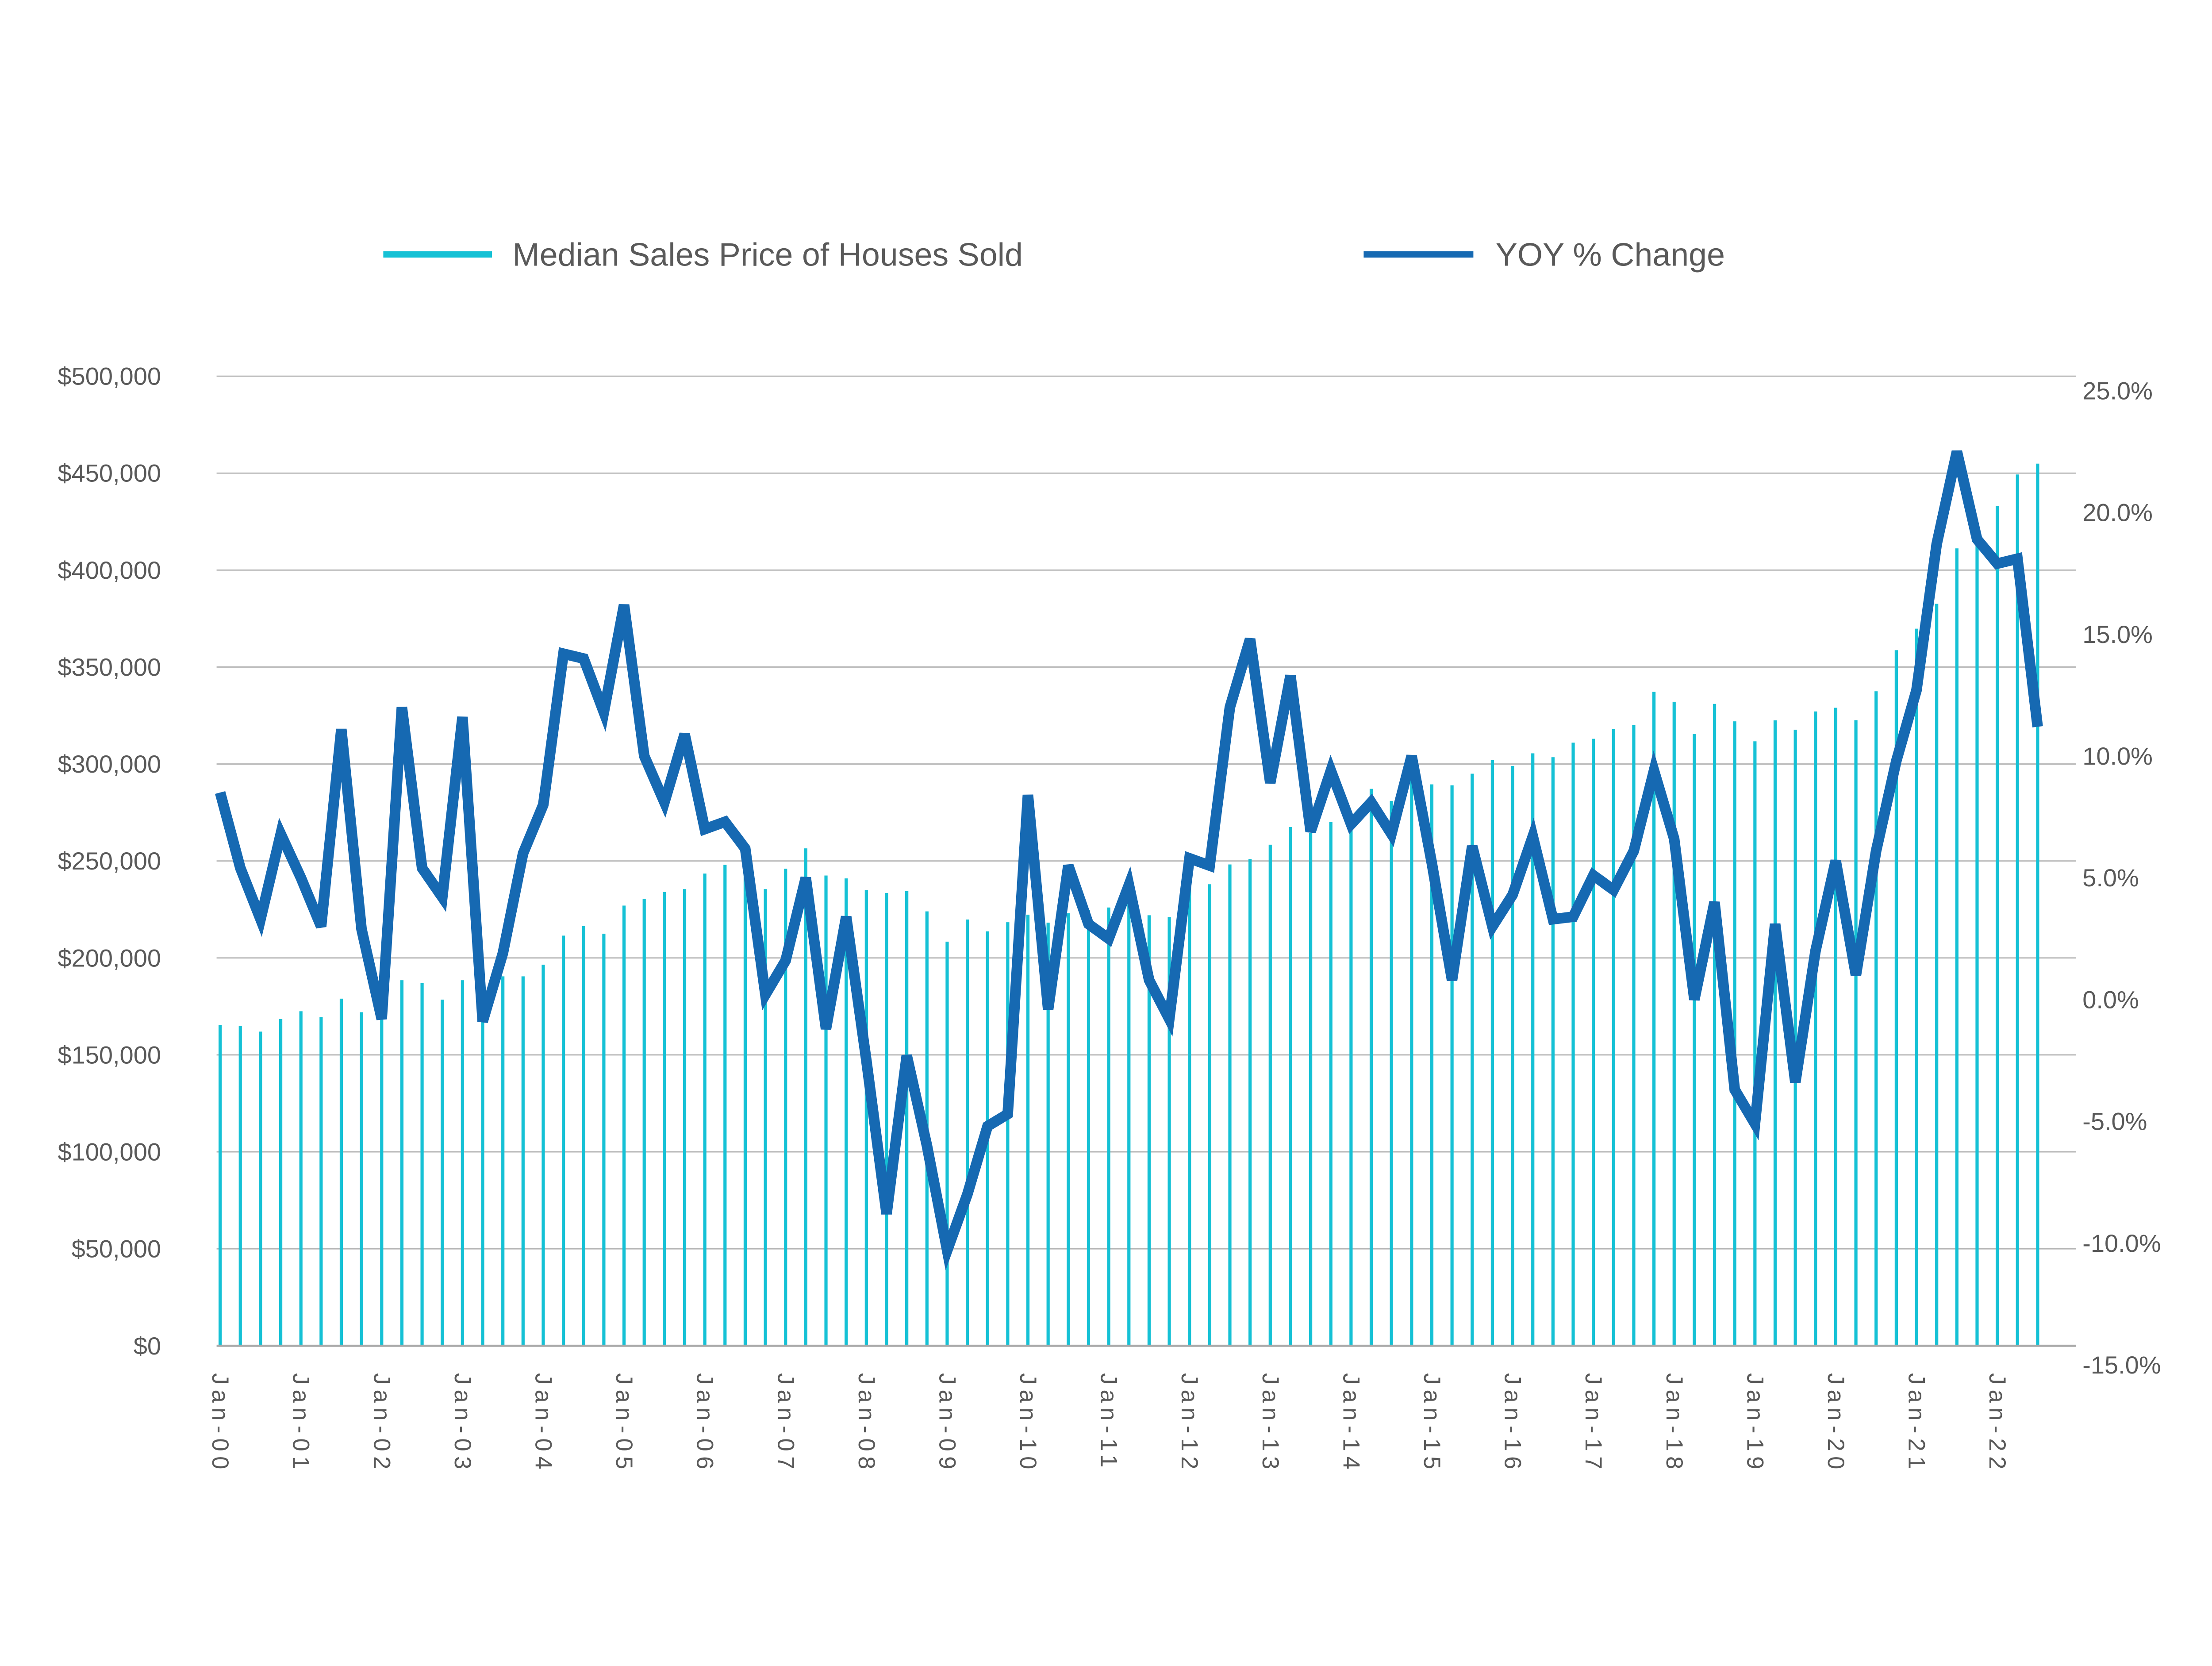 The width and height of the screenshot is (2212, 1666). I want to click on left-axis-tick-label: $50,000, so click(117, 1249).